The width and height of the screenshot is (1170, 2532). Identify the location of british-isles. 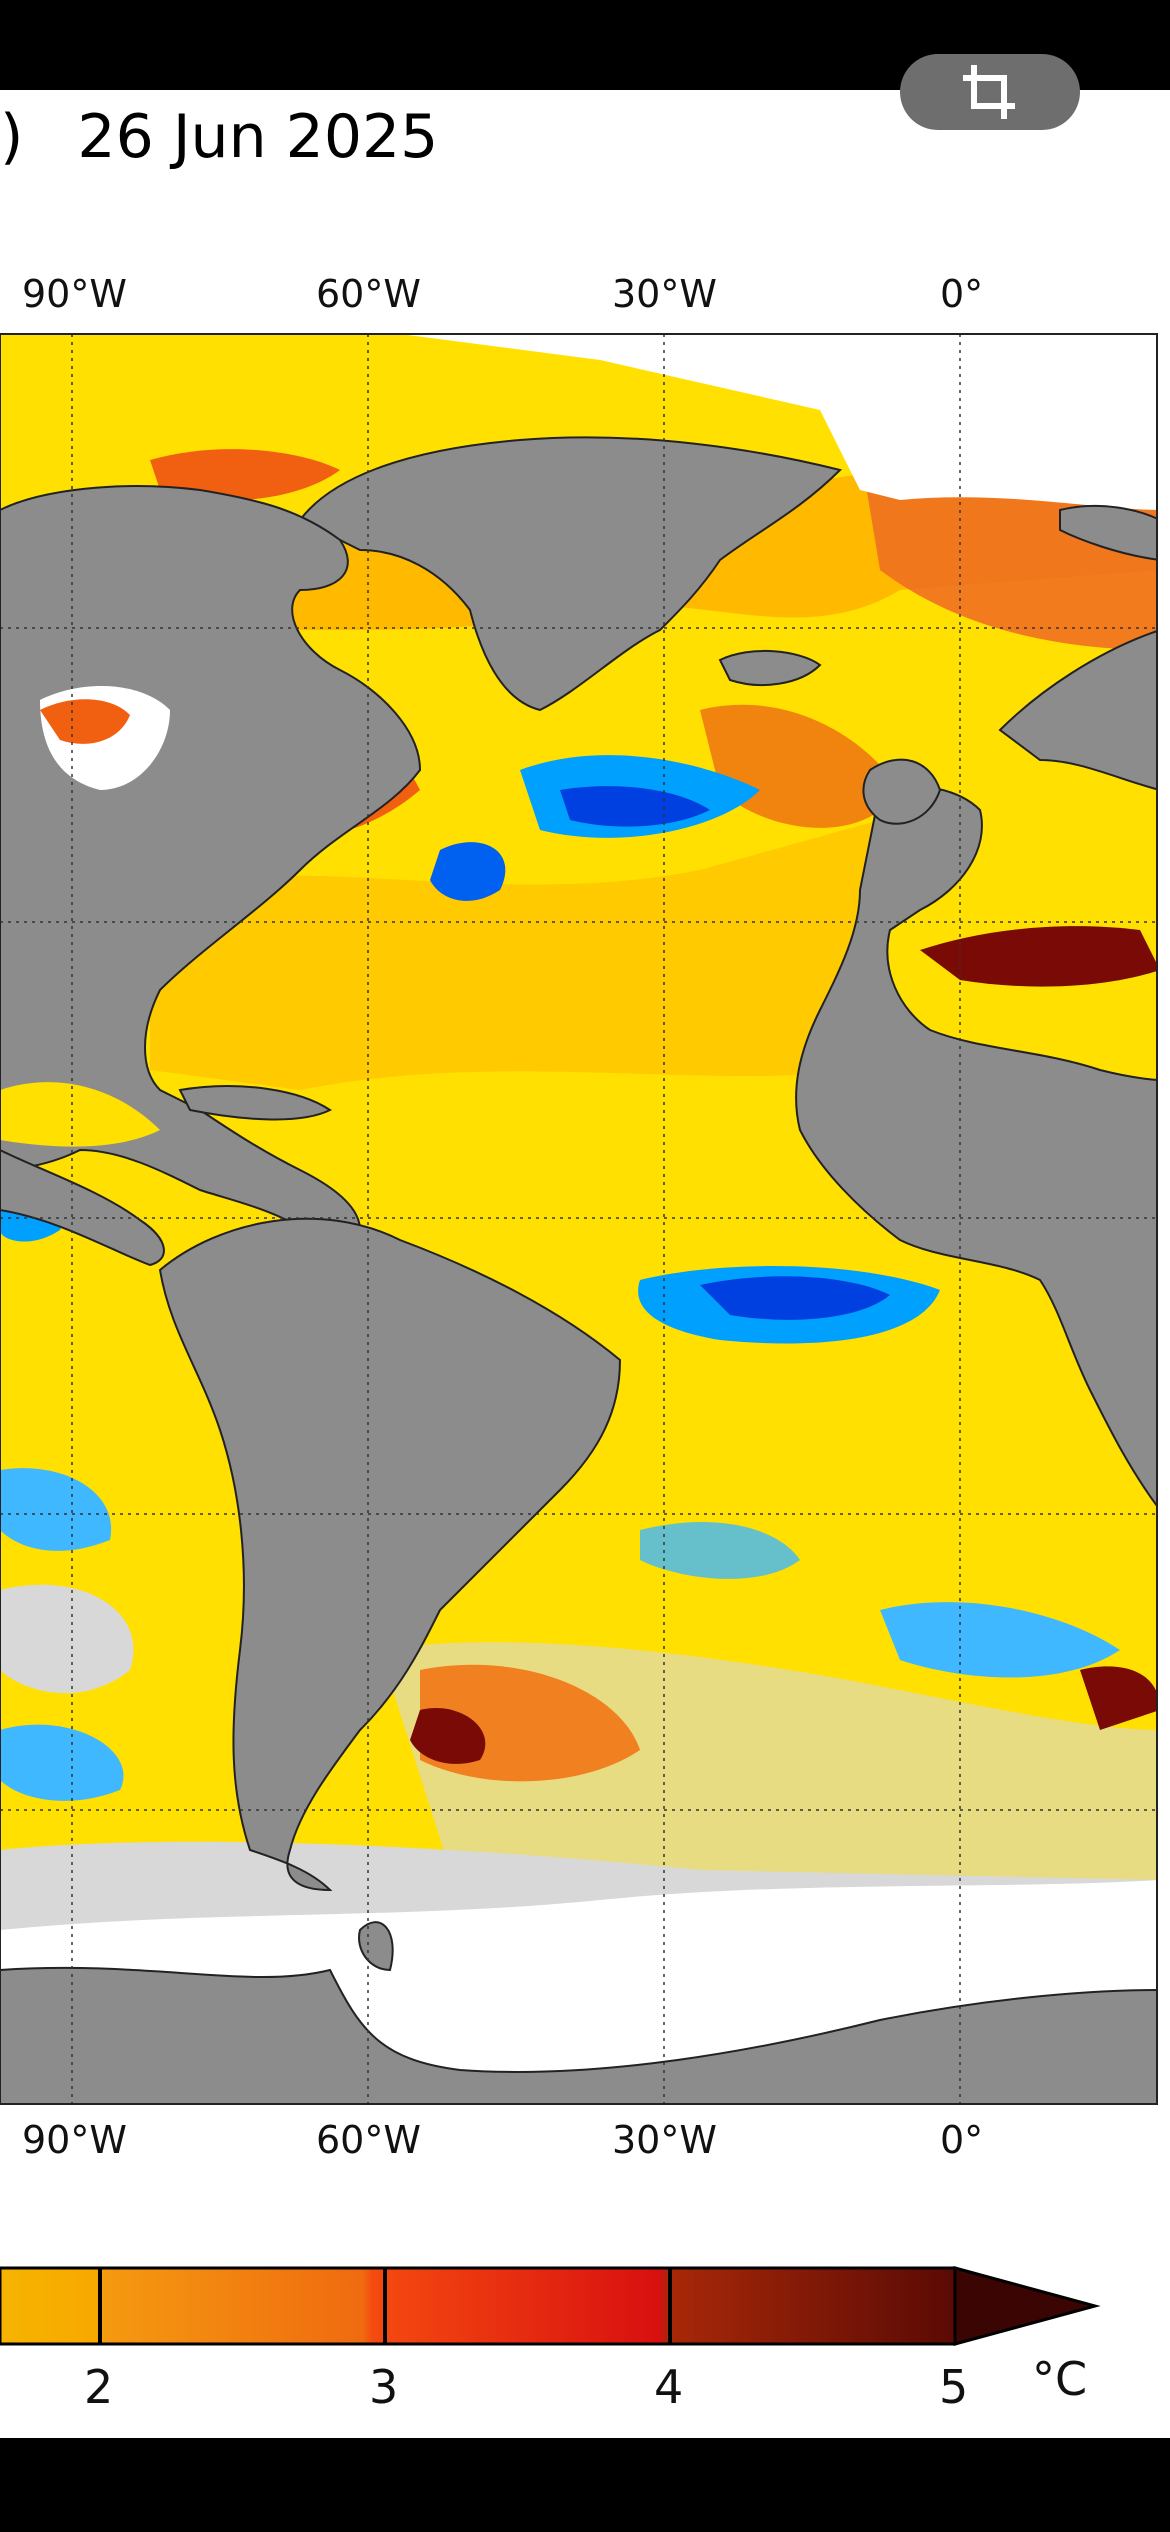
(902, 791).